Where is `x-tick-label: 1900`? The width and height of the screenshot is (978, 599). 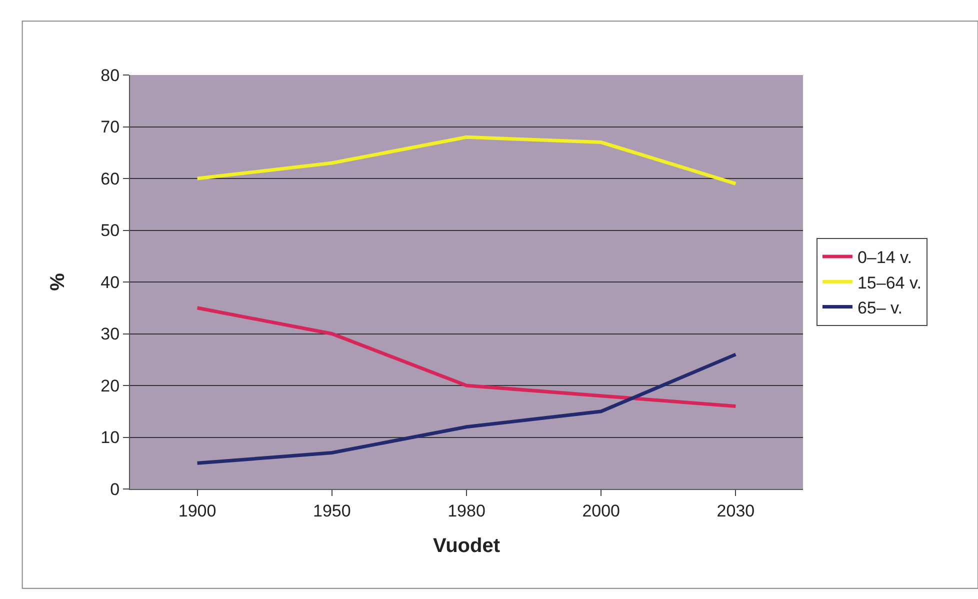
x-tick-label: 1900 is located at coordinates (197, 510).